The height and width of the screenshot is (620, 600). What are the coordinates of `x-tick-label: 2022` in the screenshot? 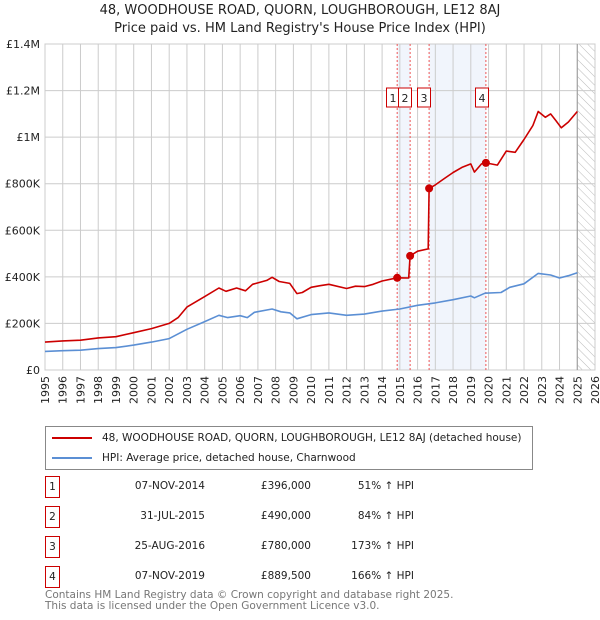 It's located at (524, 390).